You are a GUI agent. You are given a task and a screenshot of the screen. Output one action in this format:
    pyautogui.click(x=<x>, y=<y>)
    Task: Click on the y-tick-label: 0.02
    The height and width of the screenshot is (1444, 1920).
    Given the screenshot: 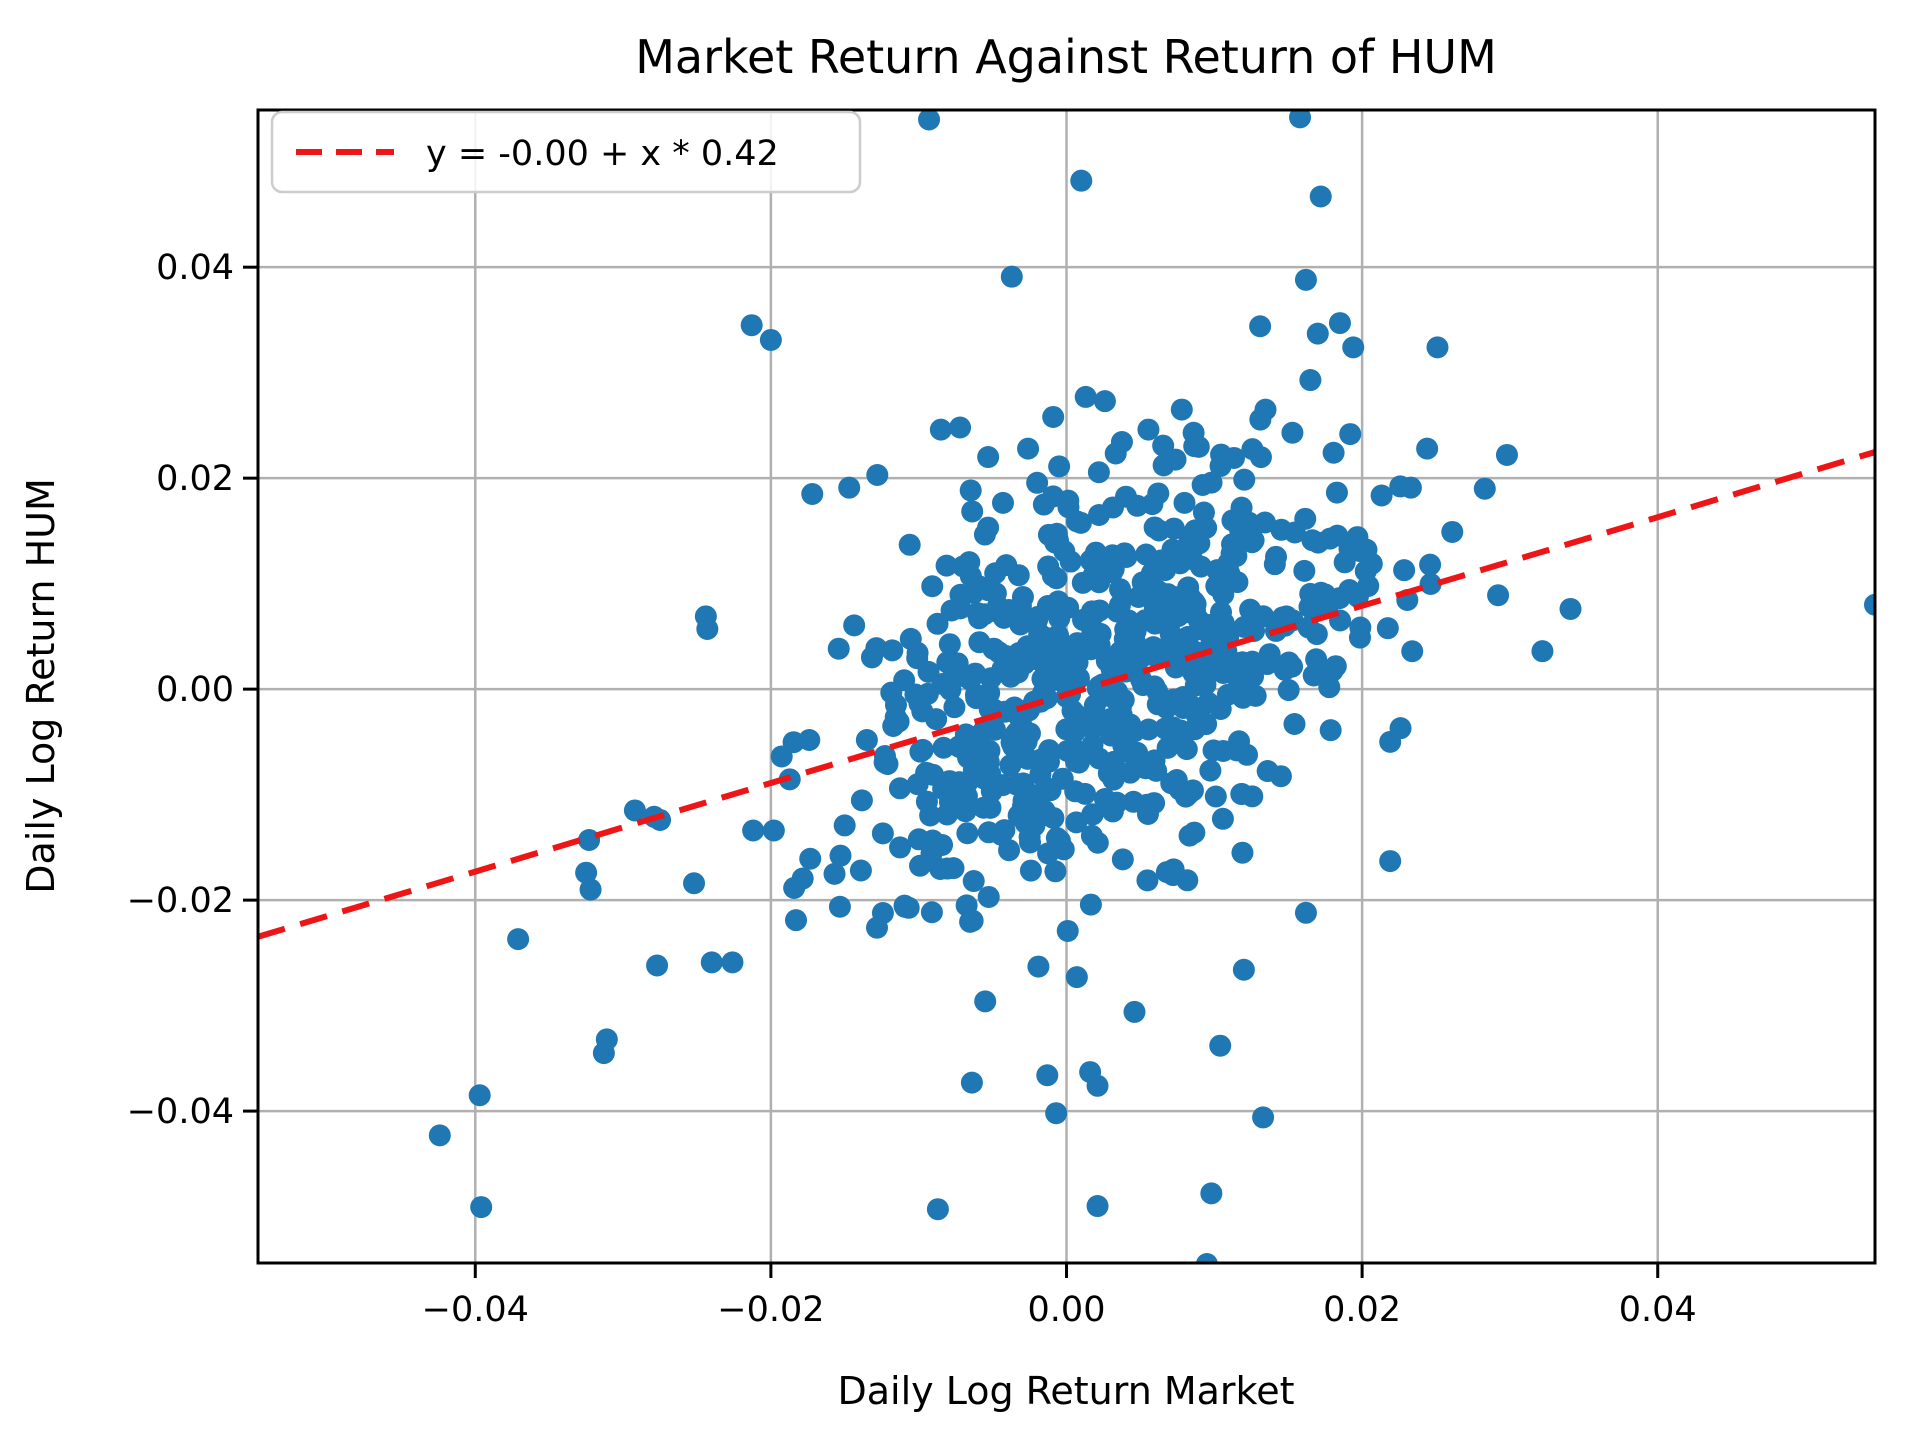 What is the action you would take?
    pyautogui.click(x=195, y=479)
    